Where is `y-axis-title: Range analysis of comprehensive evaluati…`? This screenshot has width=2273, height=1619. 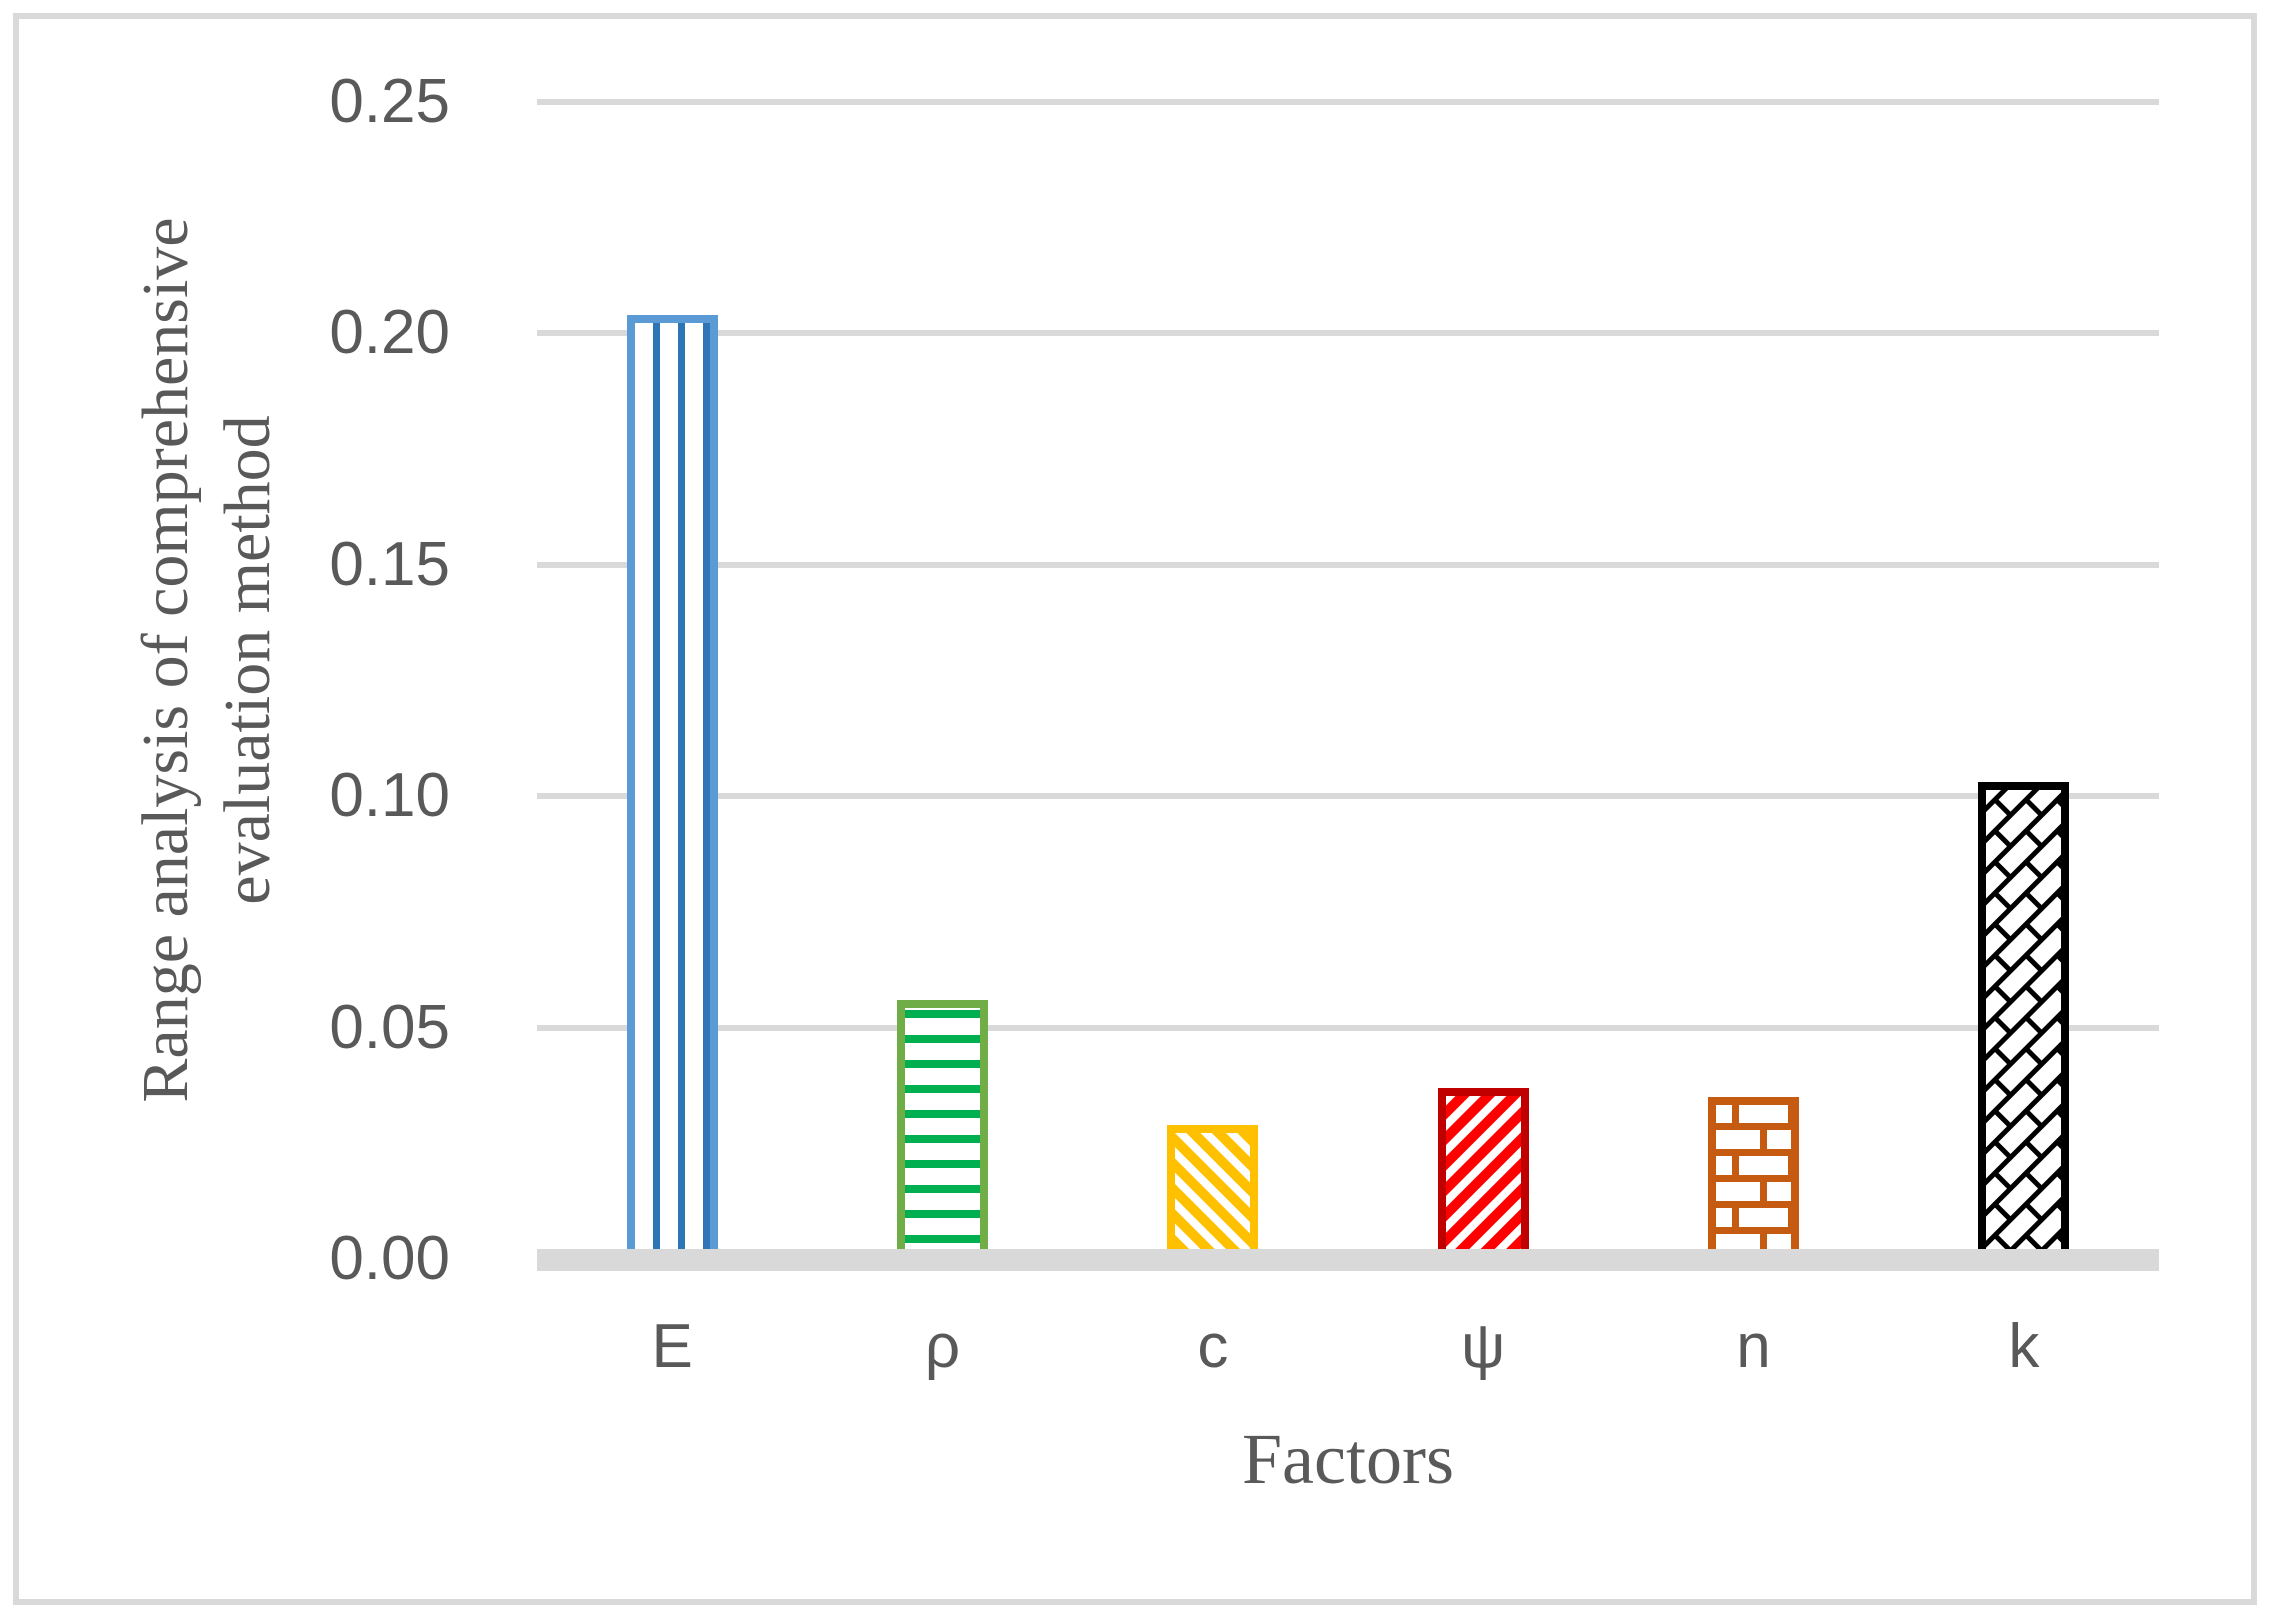
y-axis-title: Range analysis of comprehensive evaluati… is located at coordinates (207, 660).